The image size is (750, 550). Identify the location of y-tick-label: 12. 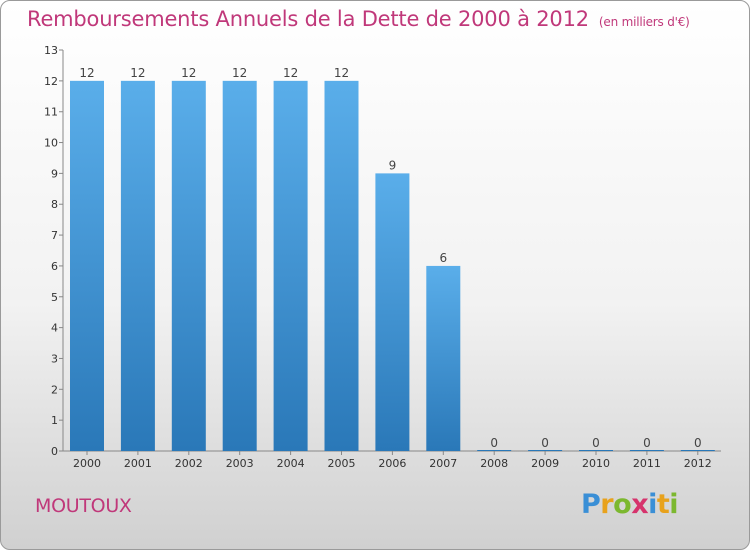
(51, 81).